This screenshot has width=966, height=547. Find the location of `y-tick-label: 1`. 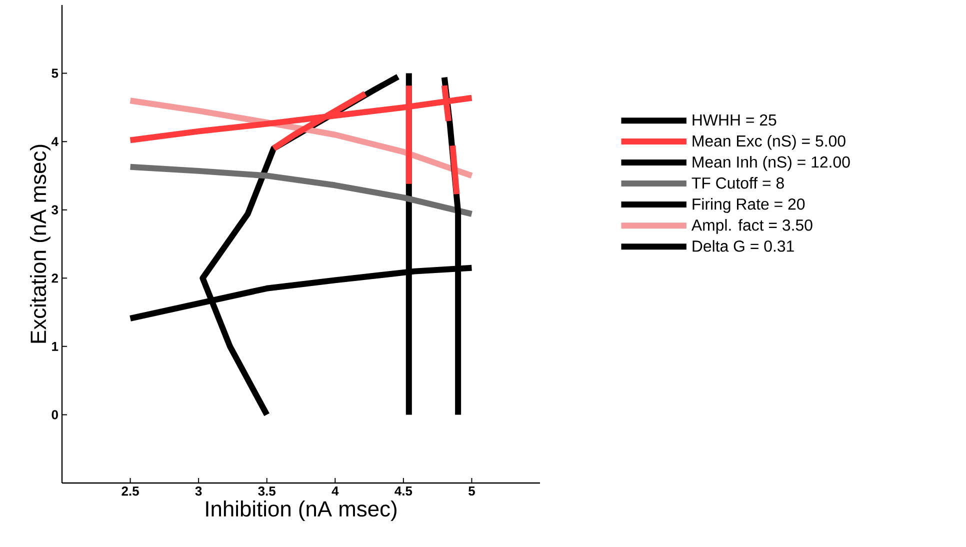

y-tick-label: 1 is located at coordinates (55, 346).